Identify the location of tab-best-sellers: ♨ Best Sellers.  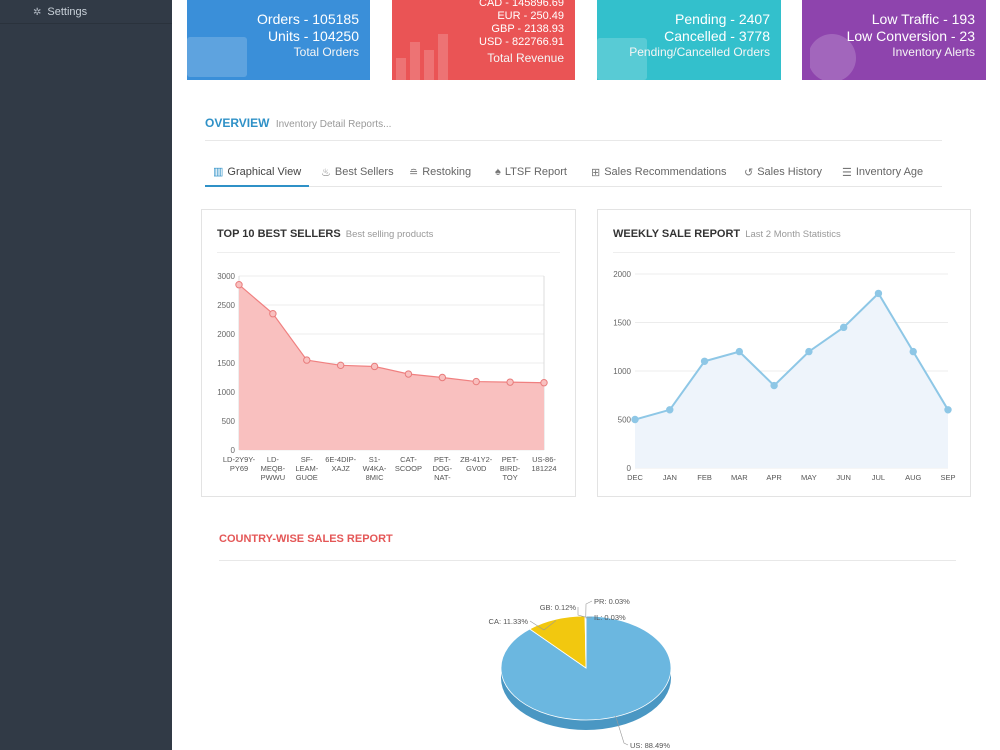
(357, 172).